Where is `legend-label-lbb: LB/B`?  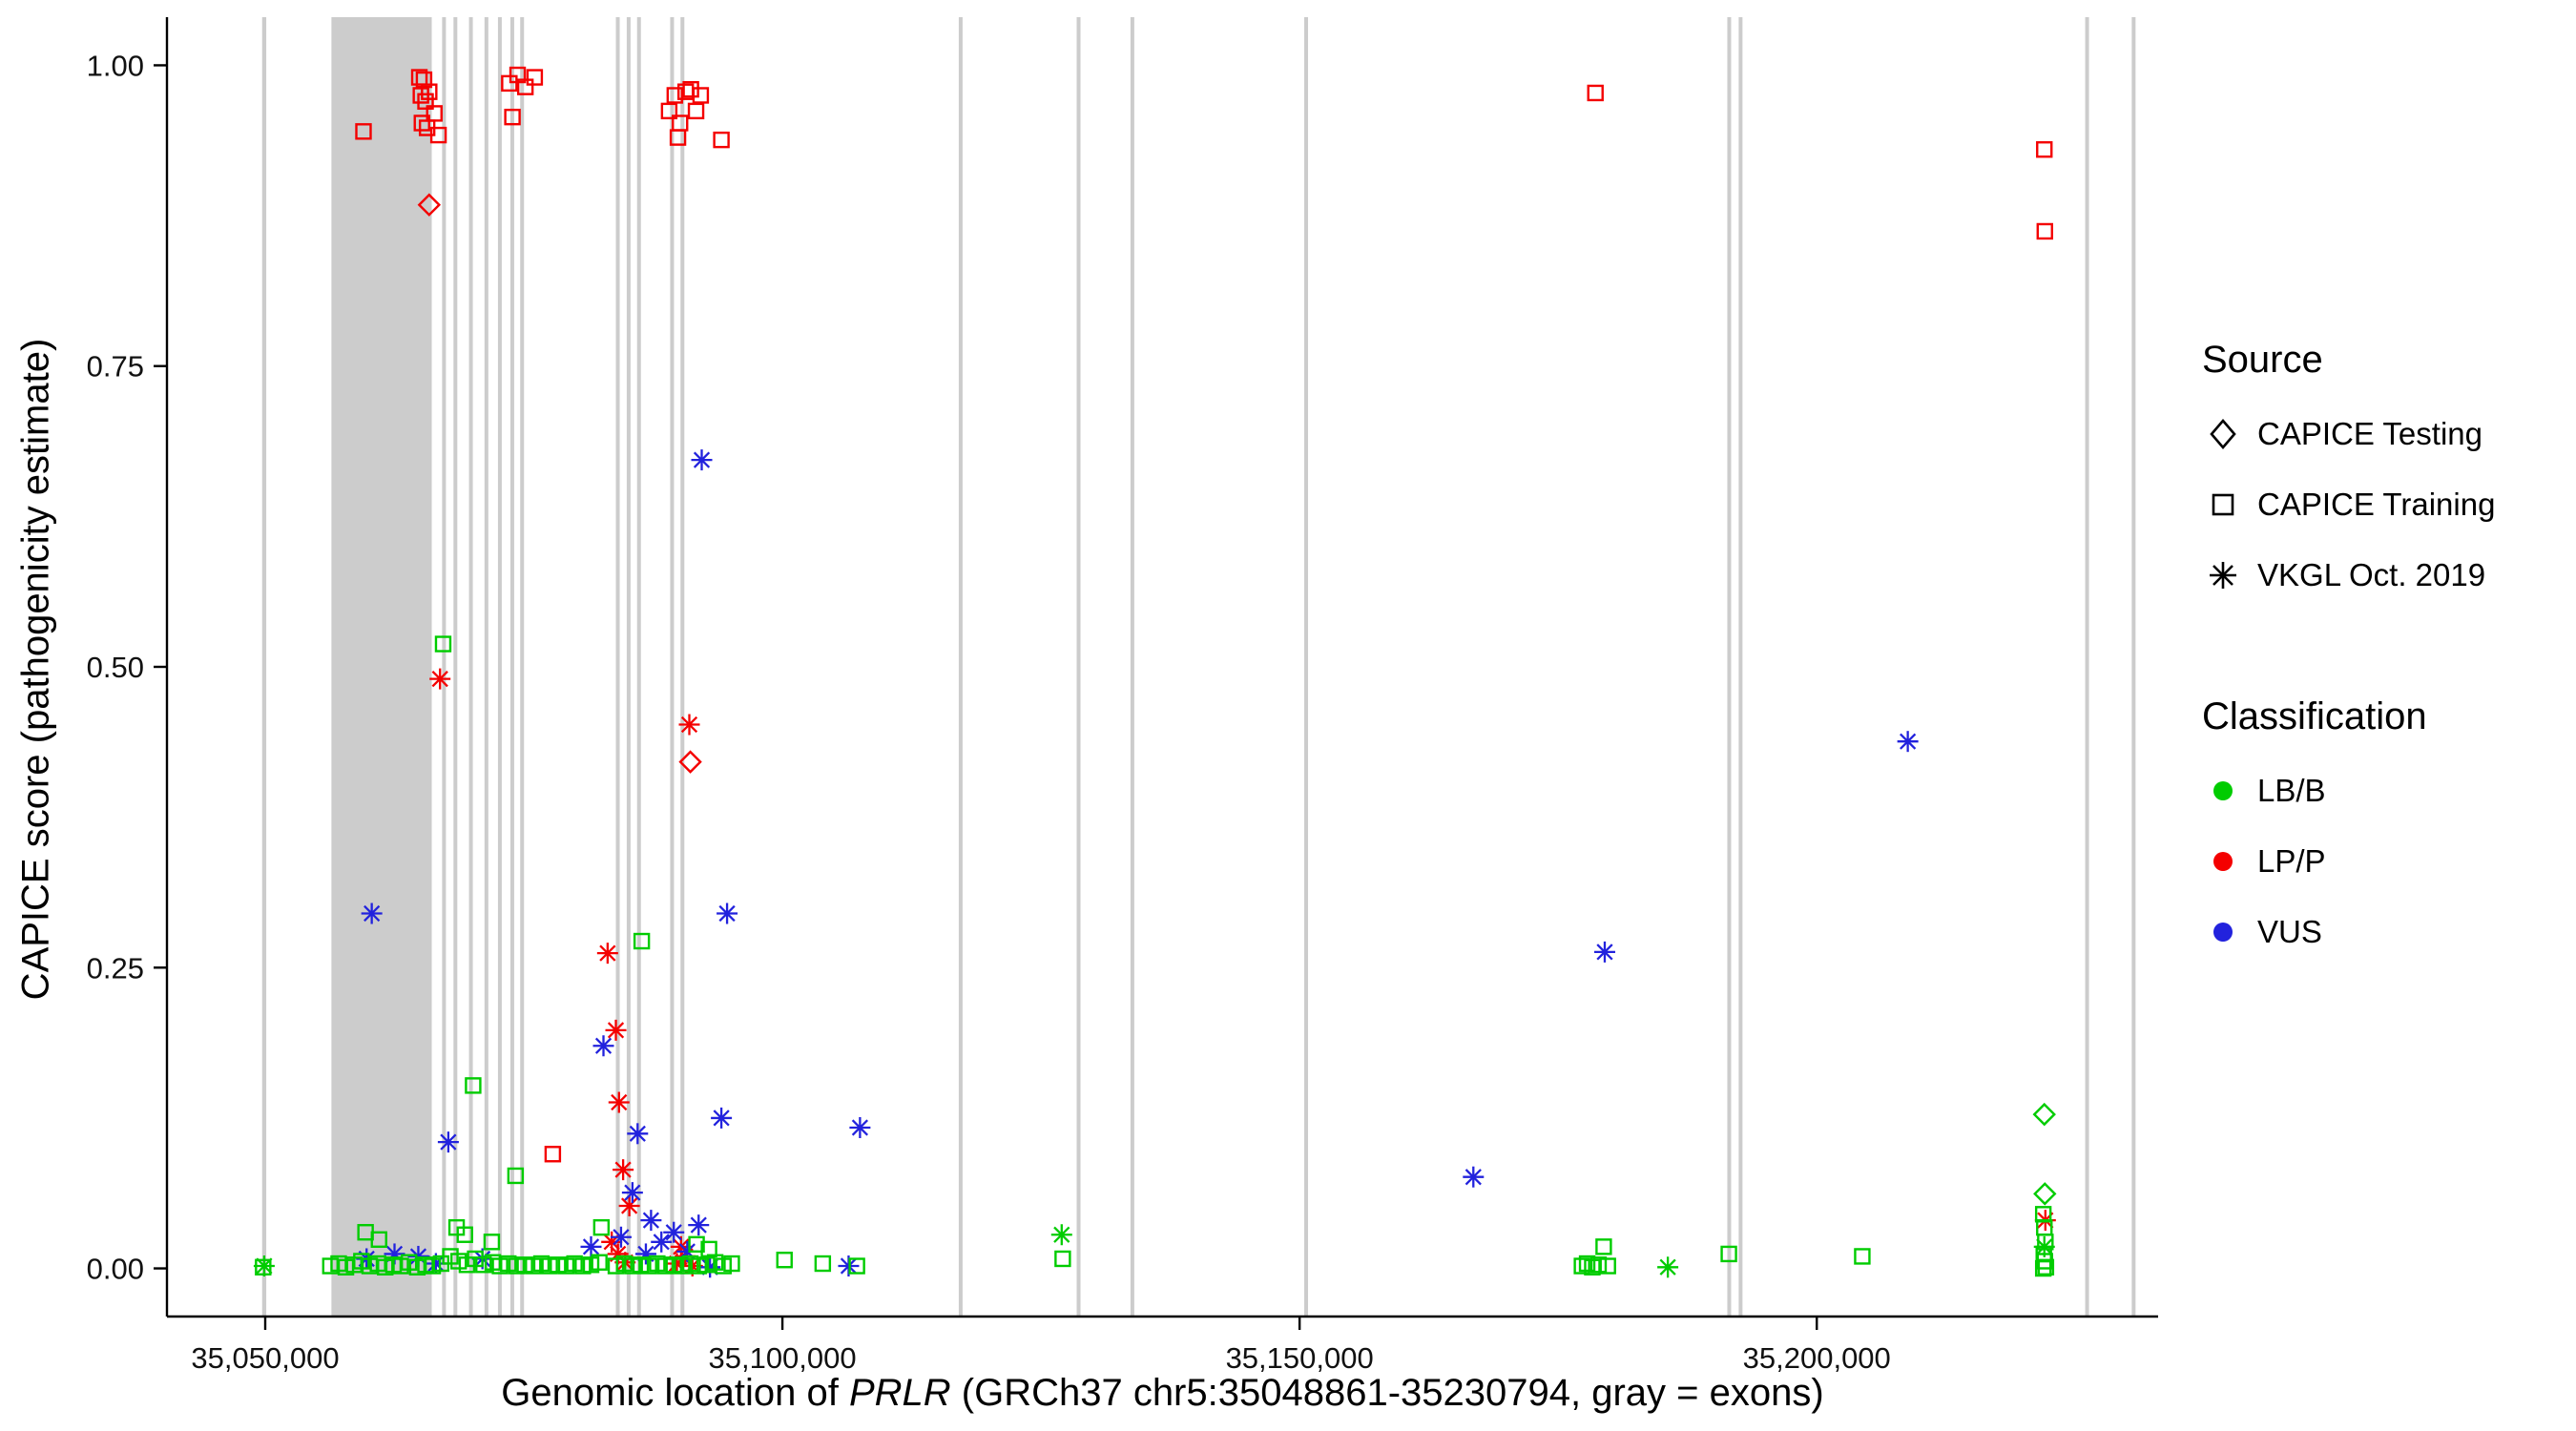
legend-label-lbb: LB/B is located at coordinates (2291, 790).